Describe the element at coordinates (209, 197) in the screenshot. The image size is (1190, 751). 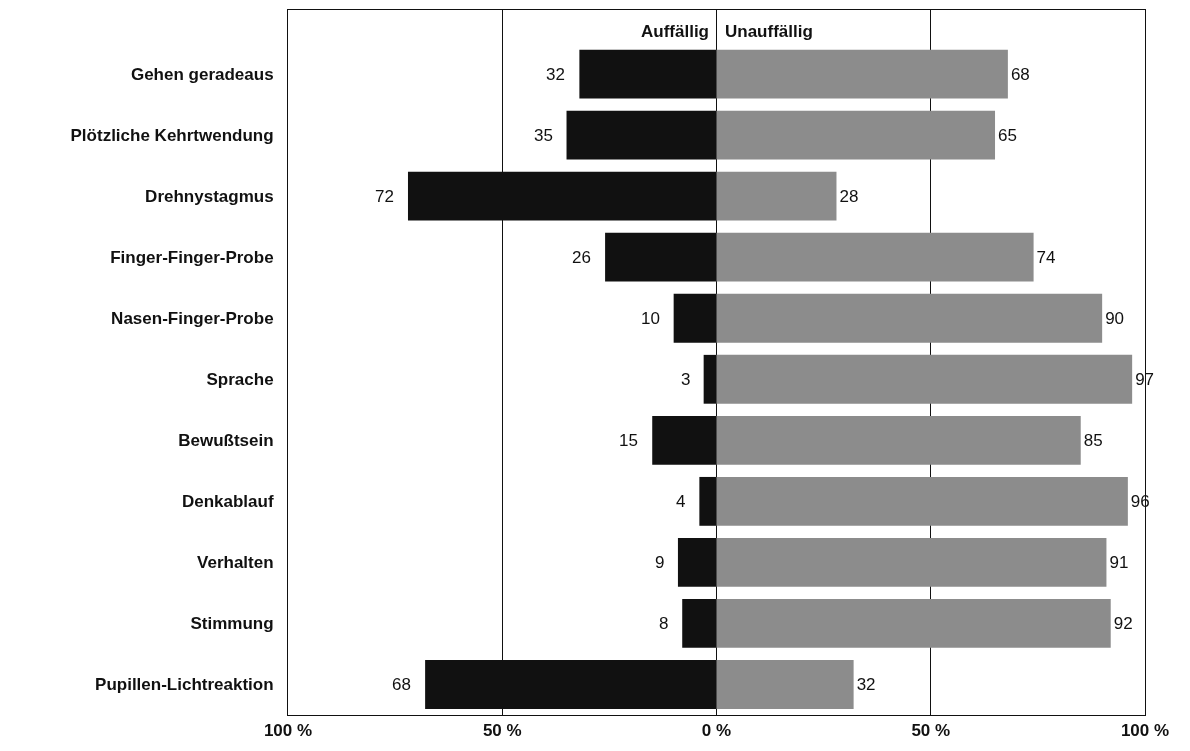
I see `y-tick-label: Drehnystagmus` at that location.